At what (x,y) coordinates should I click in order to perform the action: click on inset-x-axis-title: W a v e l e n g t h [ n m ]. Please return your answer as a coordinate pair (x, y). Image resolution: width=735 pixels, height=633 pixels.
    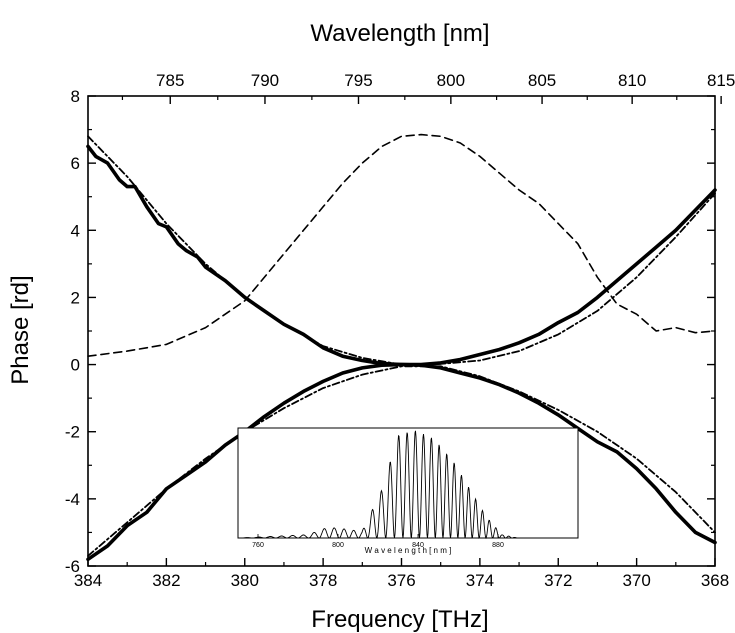
    Looking at the image, I should click on (408, 550).